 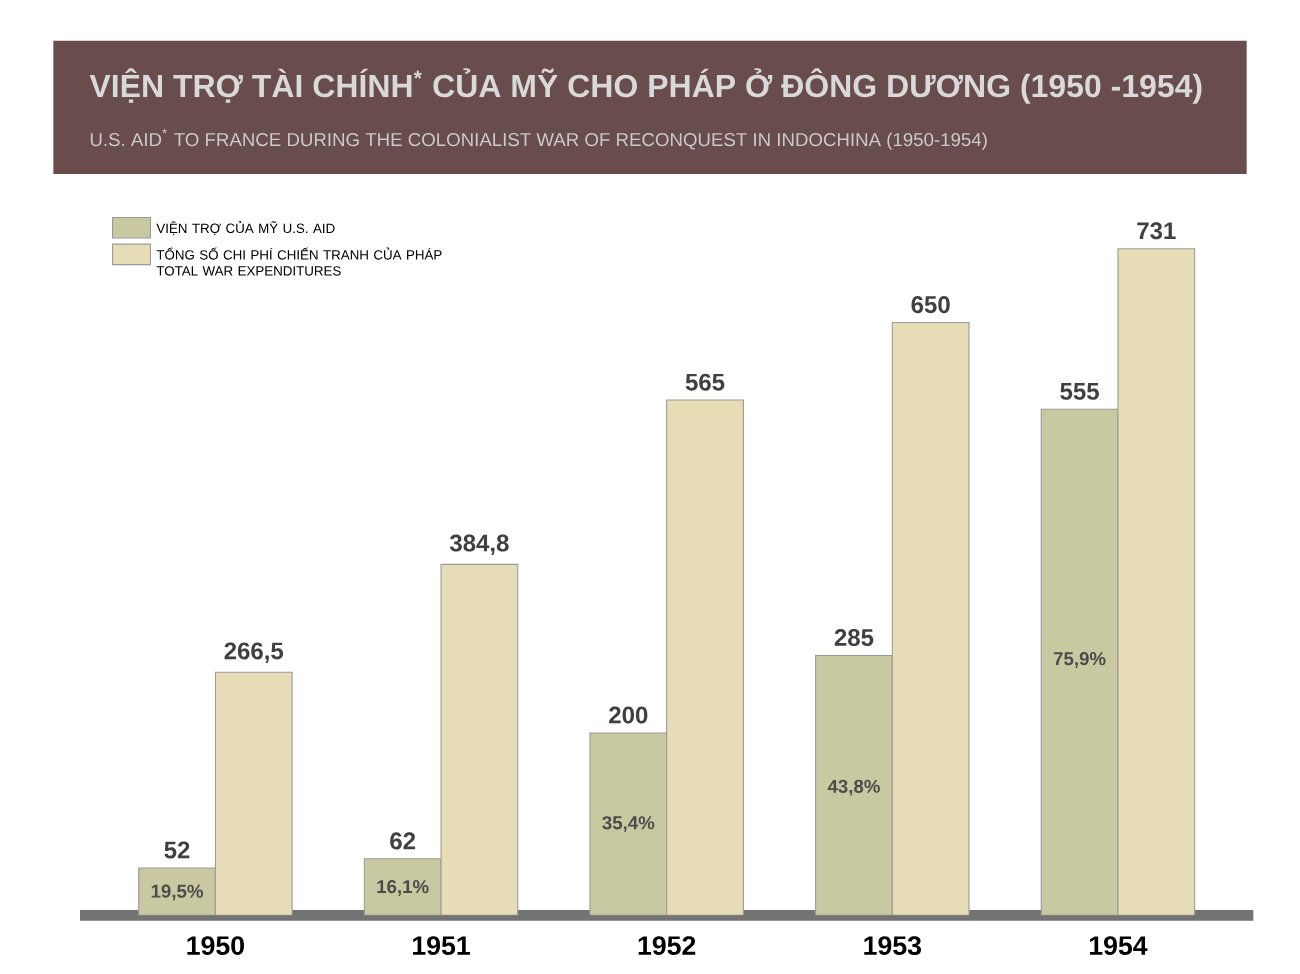 What do you see at coordinates (215, 946) in the screenshot?
I see `x-tick-label: 1950` at bounding box center [215, 946].